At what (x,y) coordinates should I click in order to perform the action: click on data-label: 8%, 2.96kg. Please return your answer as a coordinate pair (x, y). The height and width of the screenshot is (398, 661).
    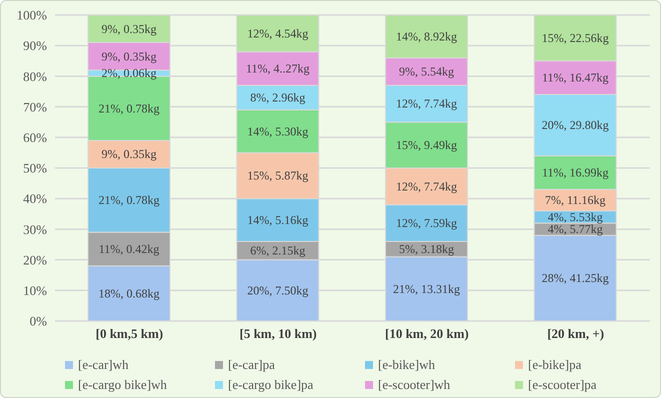
    Looking at the image, I should click on (278, 97).